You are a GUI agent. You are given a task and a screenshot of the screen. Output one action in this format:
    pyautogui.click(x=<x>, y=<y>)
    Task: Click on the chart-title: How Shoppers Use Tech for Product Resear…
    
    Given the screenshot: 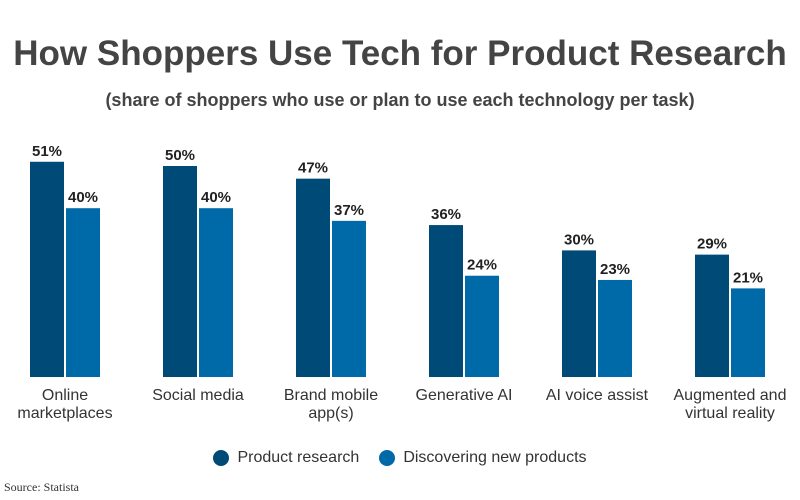 What is the action you would take?
    pyautogui.click(x=400, y=53)
    